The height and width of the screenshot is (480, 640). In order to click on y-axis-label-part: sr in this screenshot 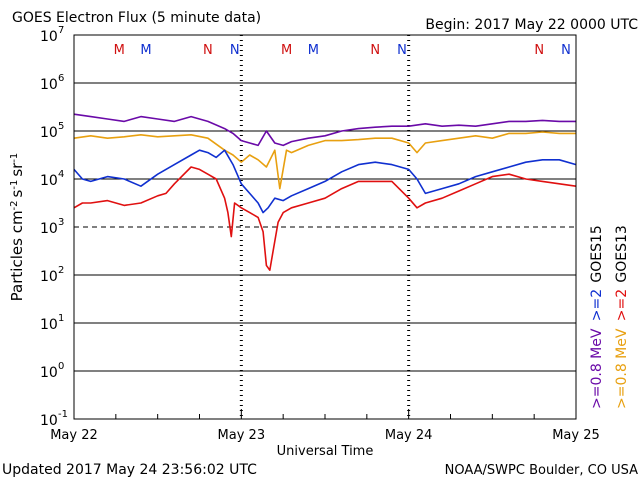, I will do `click(17, 169)`.